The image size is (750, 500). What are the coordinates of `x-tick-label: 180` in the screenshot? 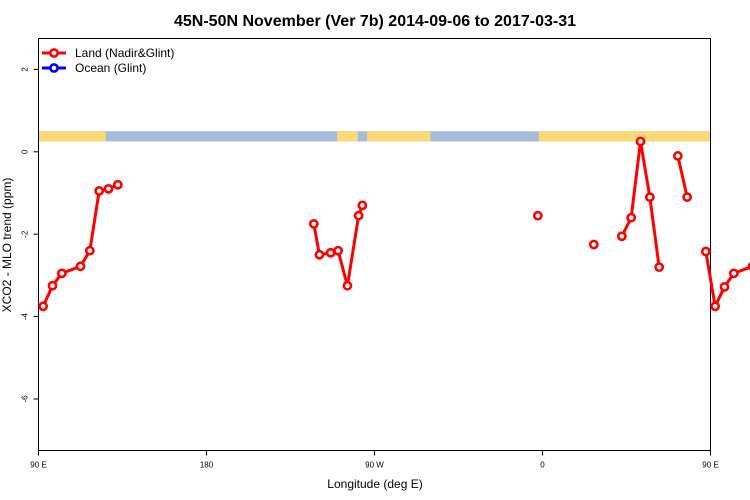 It's located at (207, 465).